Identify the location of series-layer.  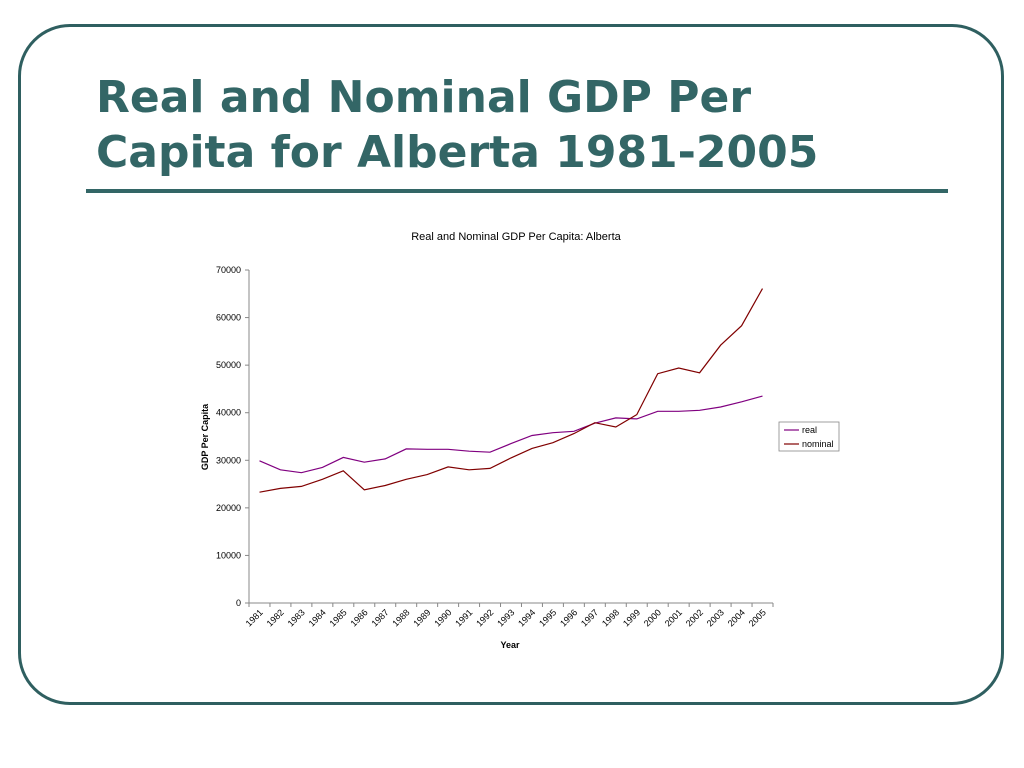
(511, 390).